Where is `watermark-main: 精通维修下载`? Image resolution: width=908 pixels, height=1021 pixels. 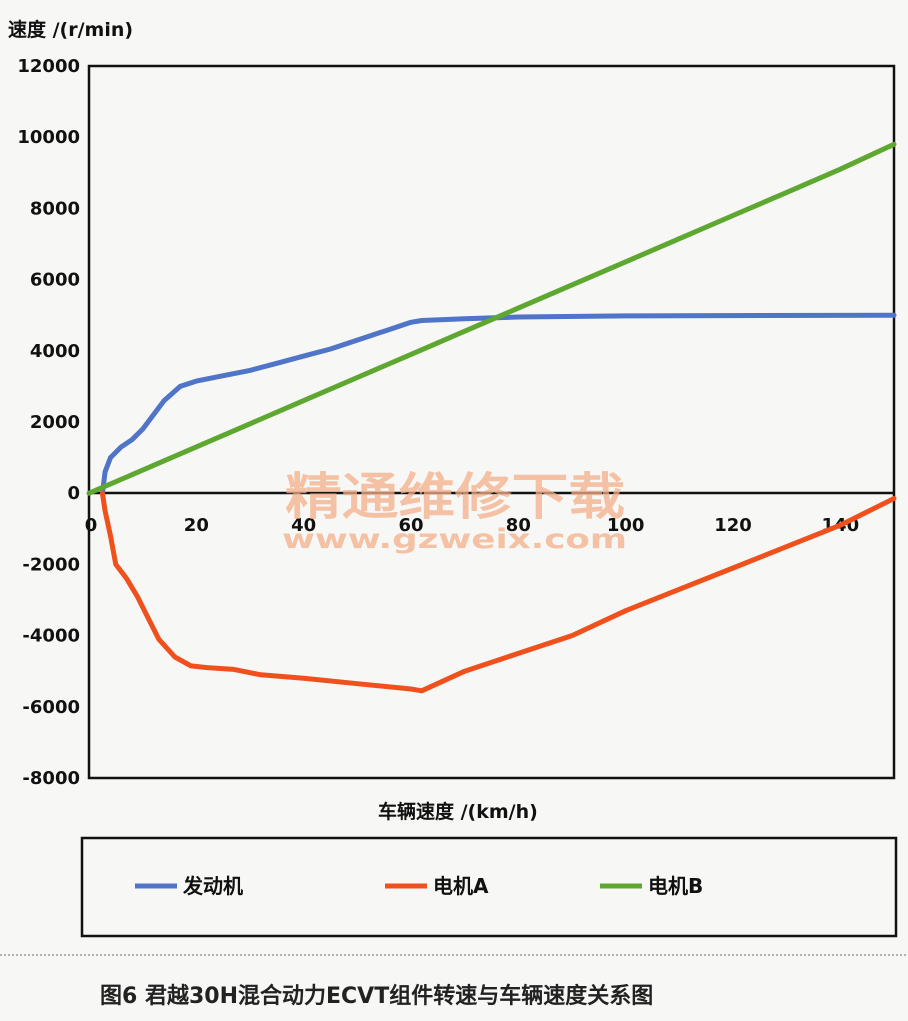 watermark-main: 精通维修下载 is located at coordinates (455, 497).